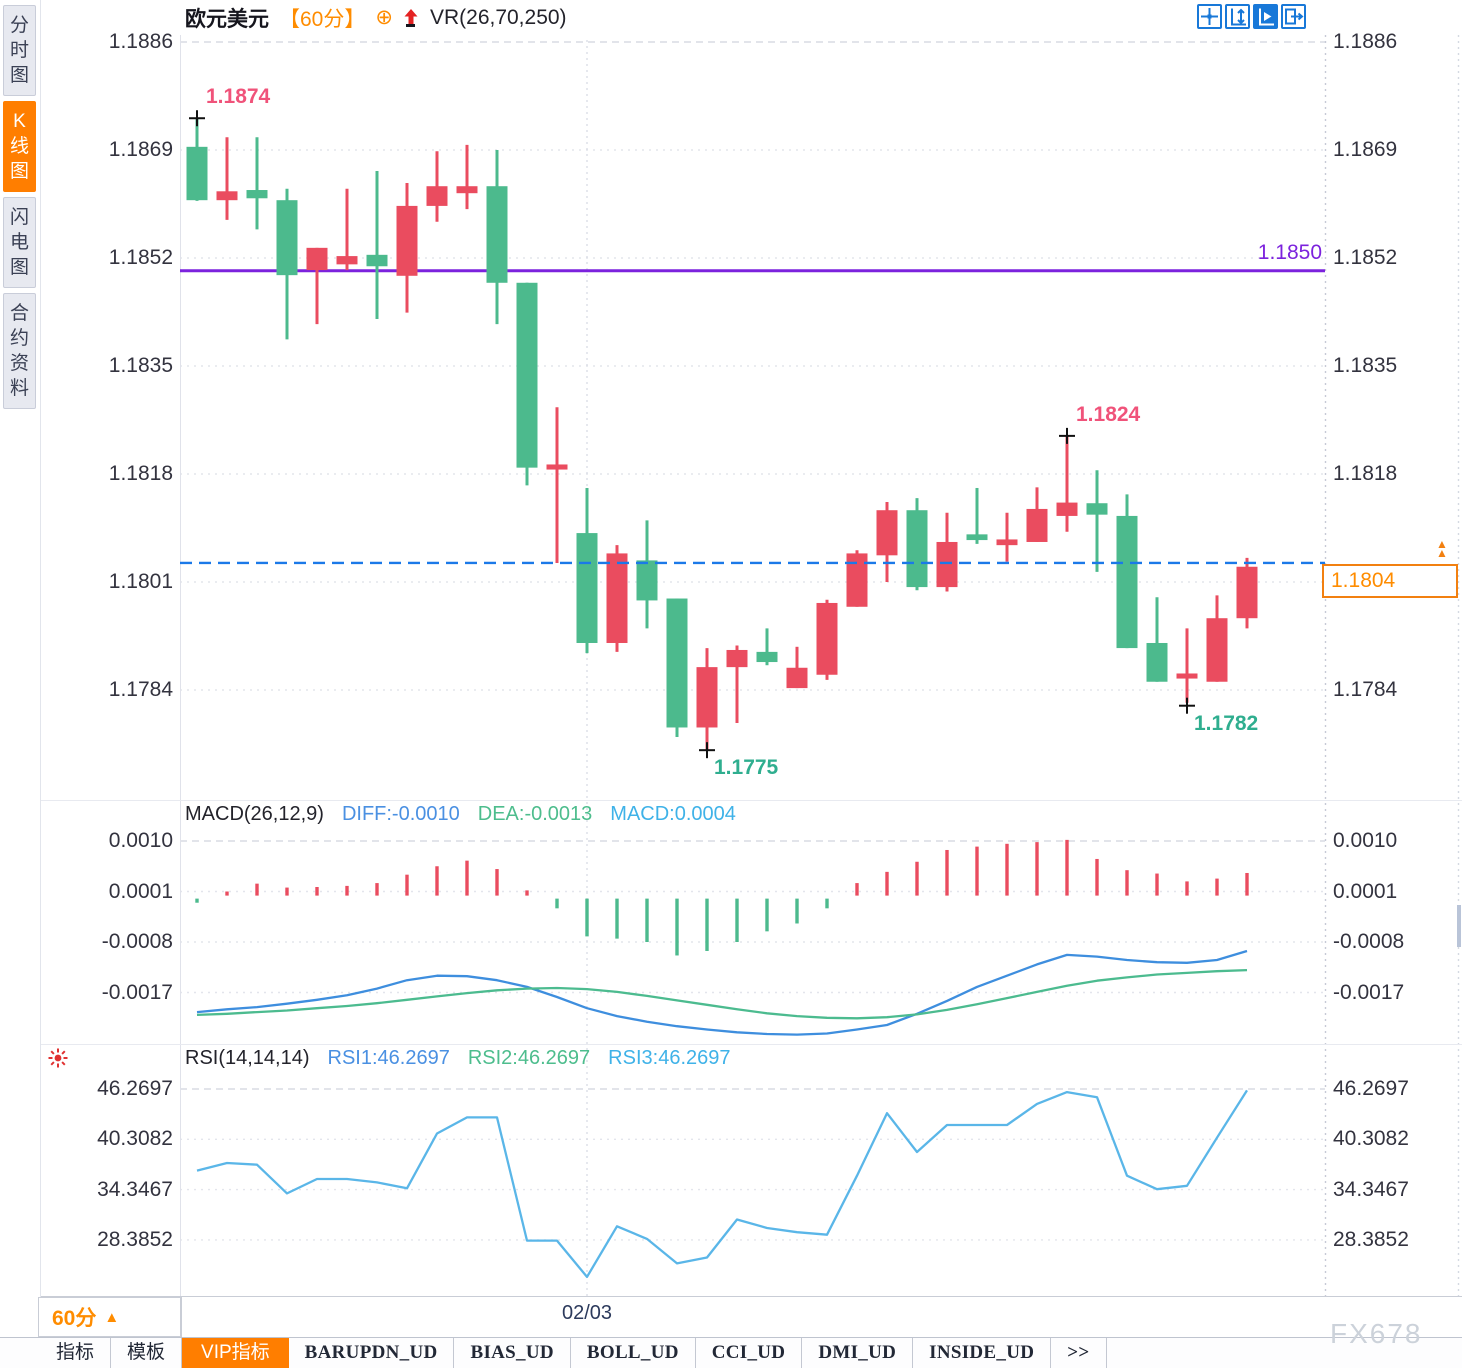 The height and width of the screenshot is (1368, 1462). Describe the element at coordinates (1376, 1333) in the screenshot. I see `watermark: FX678` at that location.